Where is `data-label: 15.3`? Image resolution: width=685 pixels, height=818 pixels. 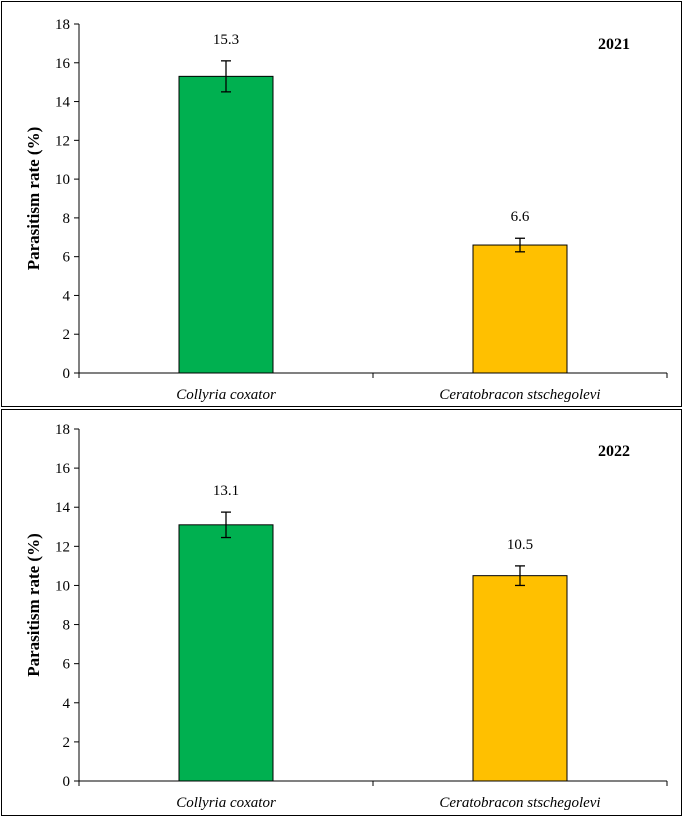
data-label: 15.3 is located at coordinates (226, 40).